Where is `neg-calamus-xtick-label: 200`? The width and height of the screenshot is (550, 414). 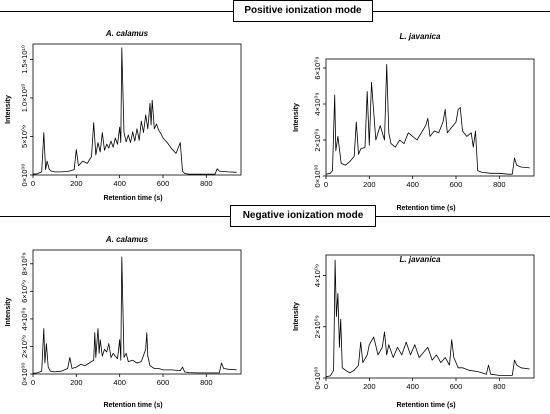 neg-calamus-xtick-label: 200 is located at coordinates (76, 382).